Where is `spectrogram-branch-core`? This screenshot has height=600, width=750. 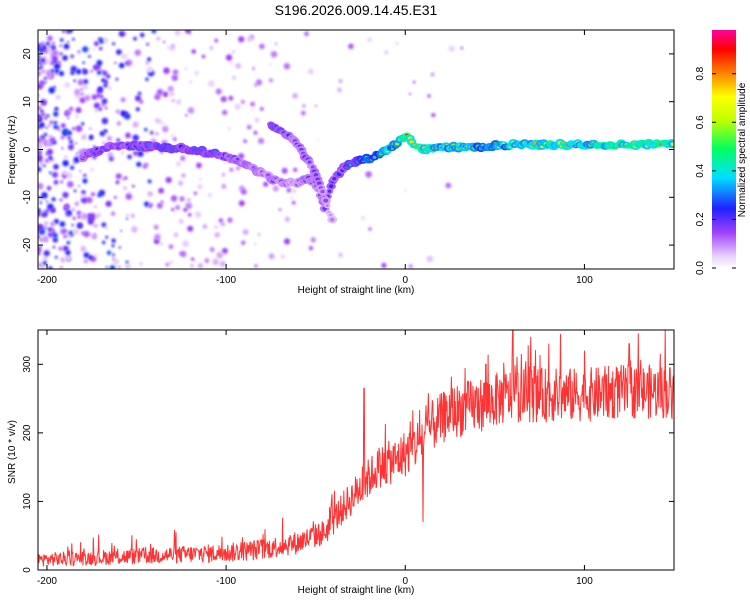 spectrogram-branch-core is located at coordinates (309, 162).